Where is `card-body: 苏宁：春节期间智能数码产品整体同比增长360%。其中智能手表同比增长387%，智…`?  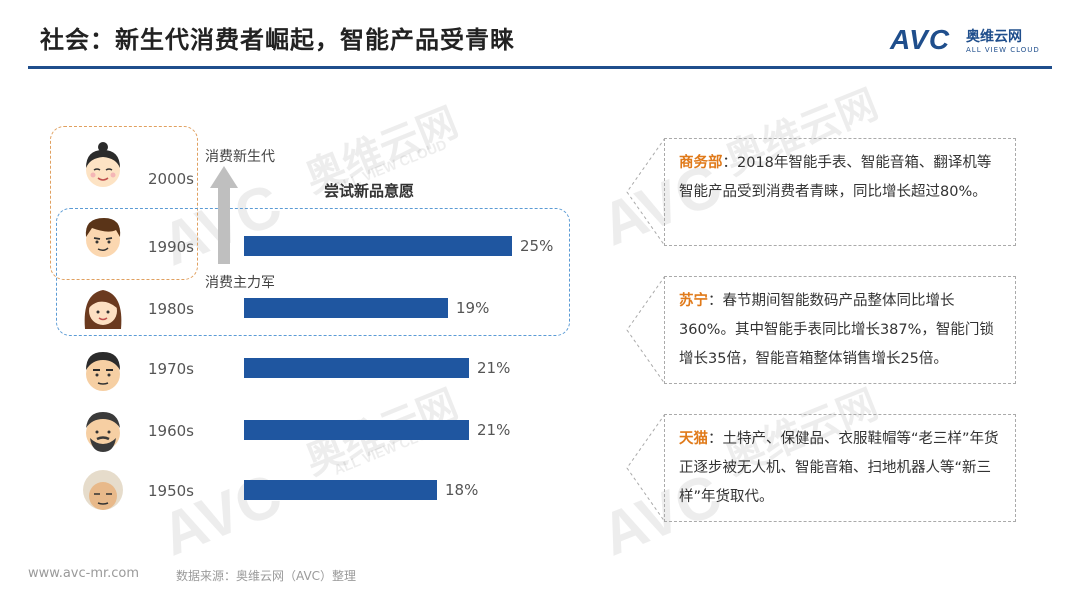
card-body: 苏宁：春节期间智能数码产品整体同比增长360%。其中智能手表同比增长387%，智… is located at coordinates (840, 330).